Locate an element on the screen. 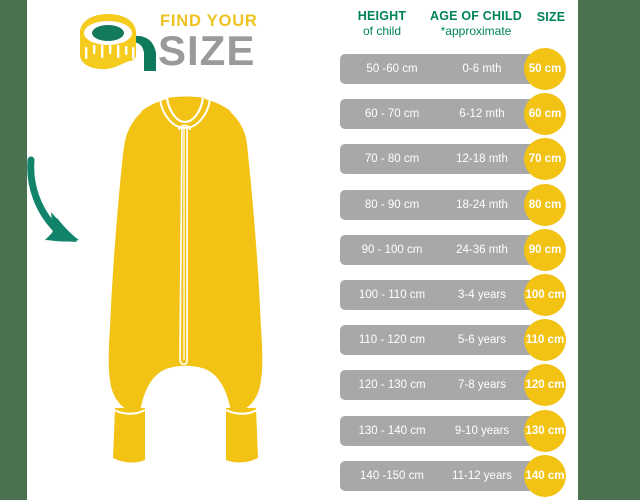  table-row: 100 - 110 cm 3-4 years 100 cm is located at coordinates (457, 295).